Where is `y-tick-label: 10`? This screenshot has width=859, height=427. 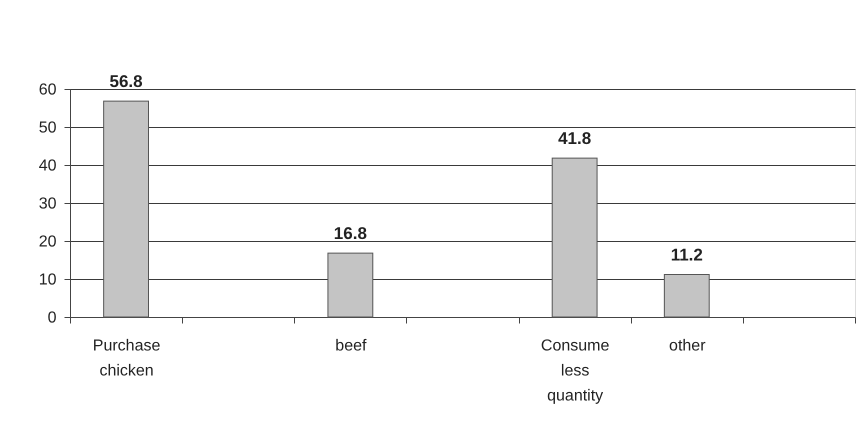 y-tick-label: 10 is located at coordinates (47, 280).